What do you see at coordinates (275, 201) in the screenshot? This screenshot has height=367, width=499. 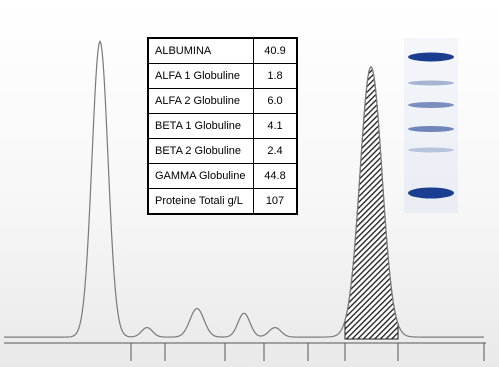 I see `fraction-value: 107` at bounding box center [275, 201].